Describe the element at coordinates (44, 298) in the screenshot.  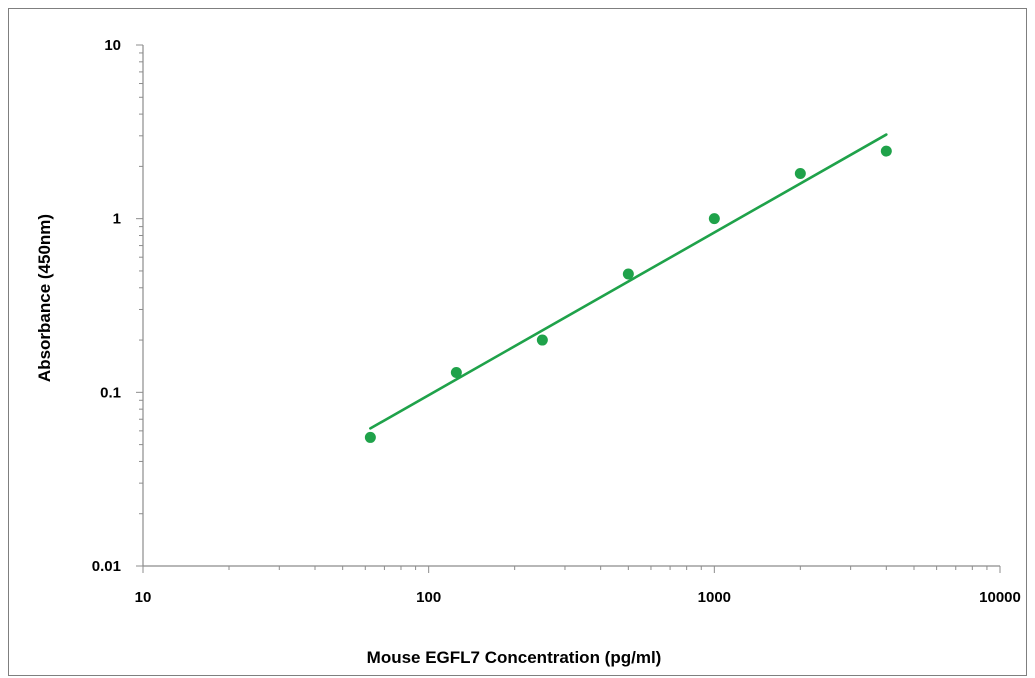
I see `y-axis-title: Absorbance (450nm)` at that location.